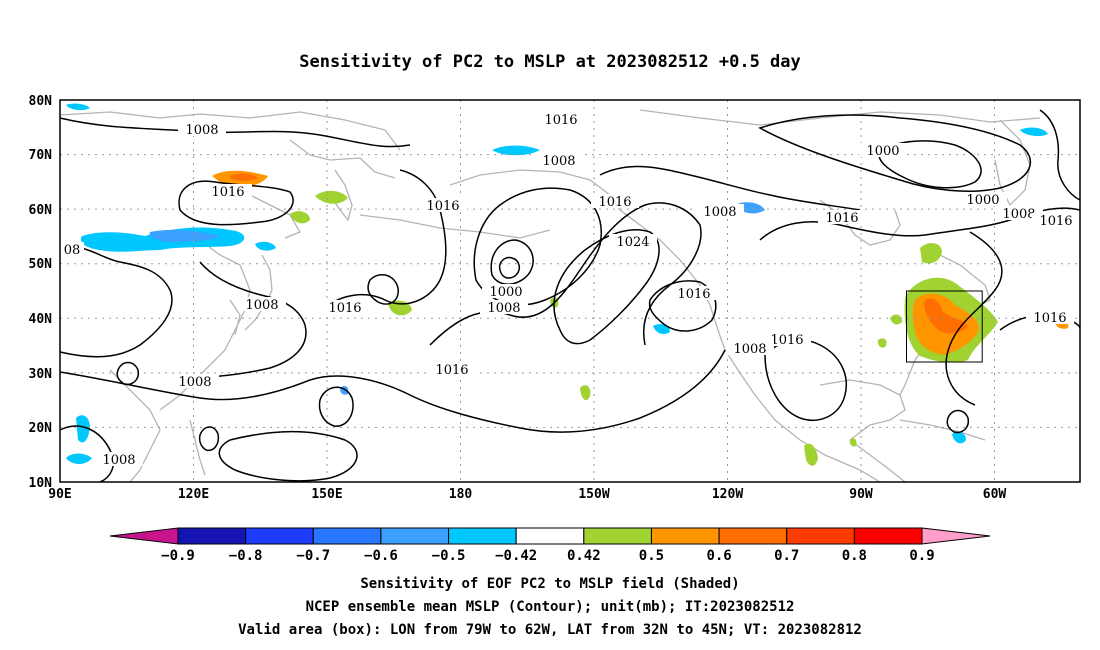 The image size is (1100, 650). What do you see at coordinates (41, 483) in the screenshot?
I see `lat-label: 10N` at bounding box center [41, 483].